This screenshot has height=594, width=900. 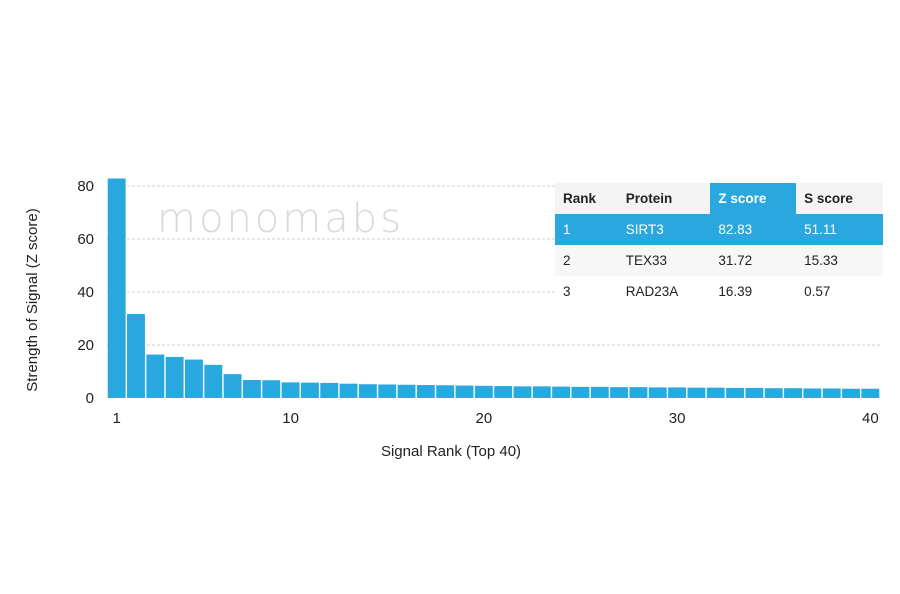 What do you see at coordinates (586, 198) in the screenshot?
I see `header-rank: Rank` at bounding box center [586, 198].